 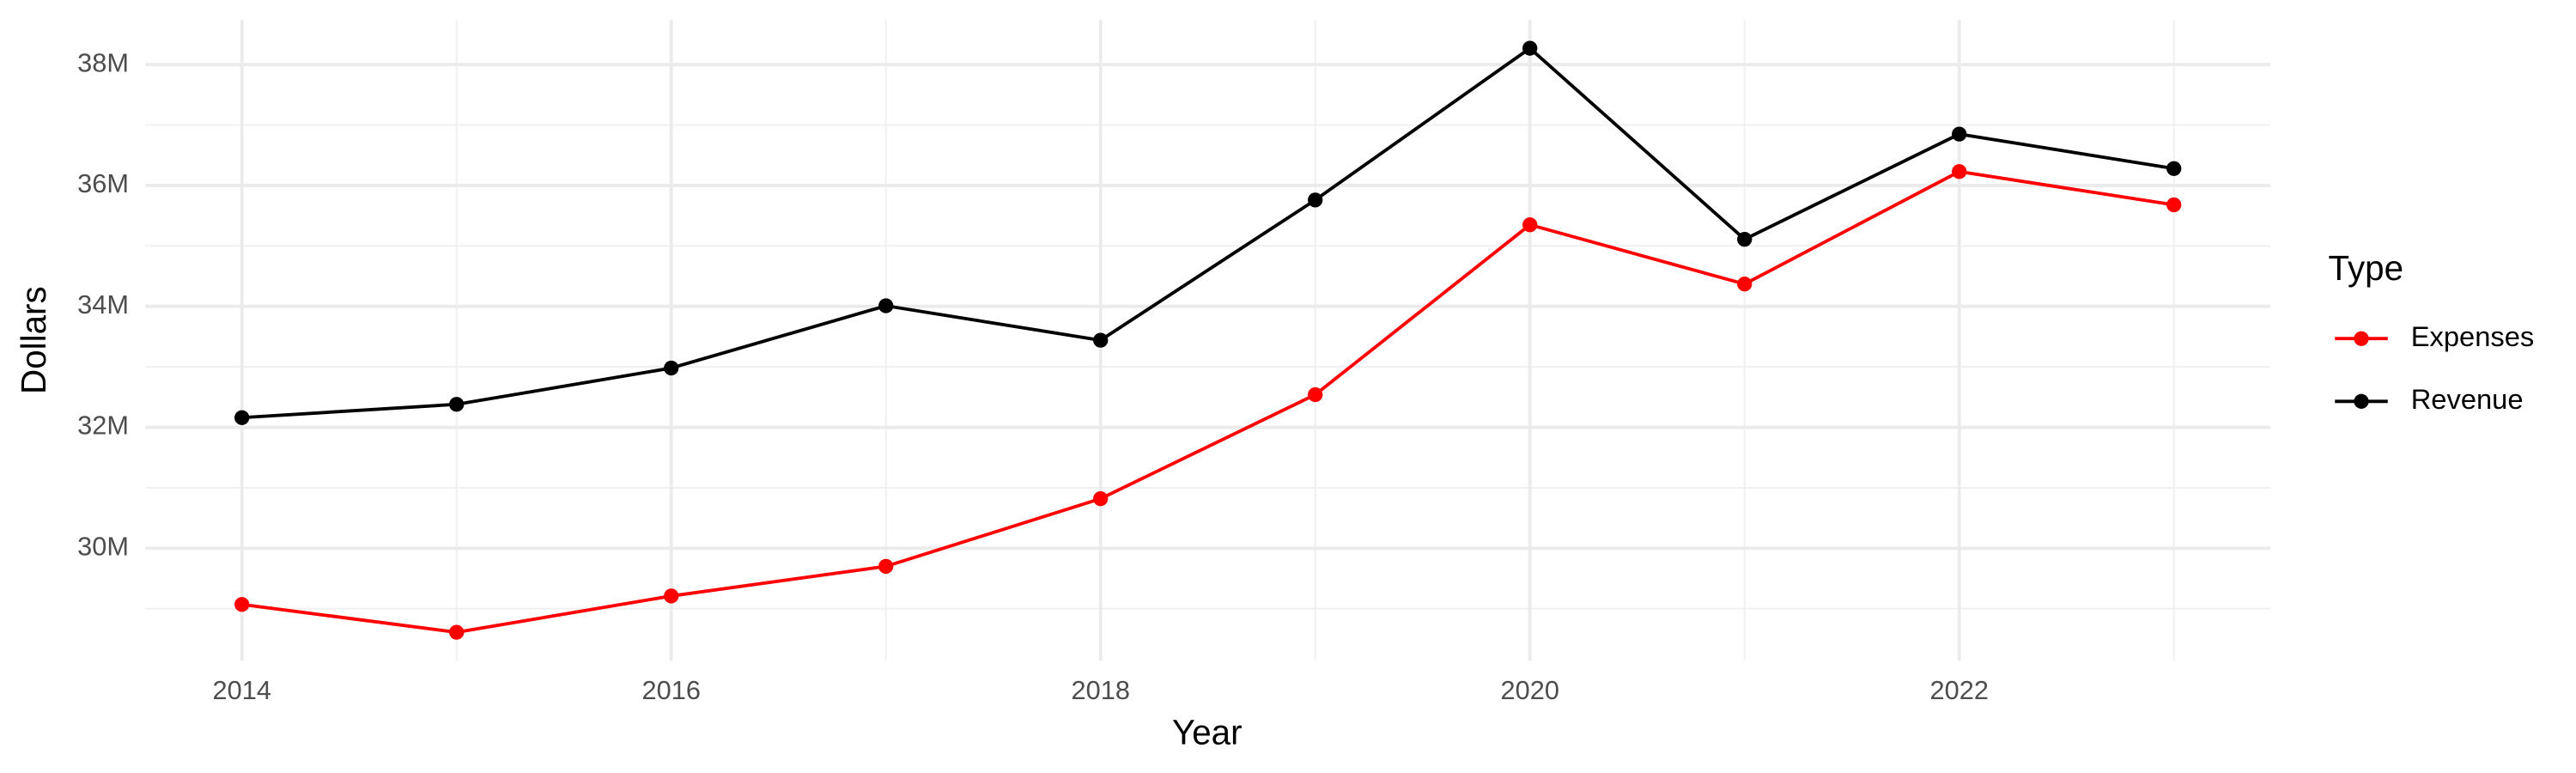 I want to click on y-tick-label: 30M, so click(x=103, y=546).